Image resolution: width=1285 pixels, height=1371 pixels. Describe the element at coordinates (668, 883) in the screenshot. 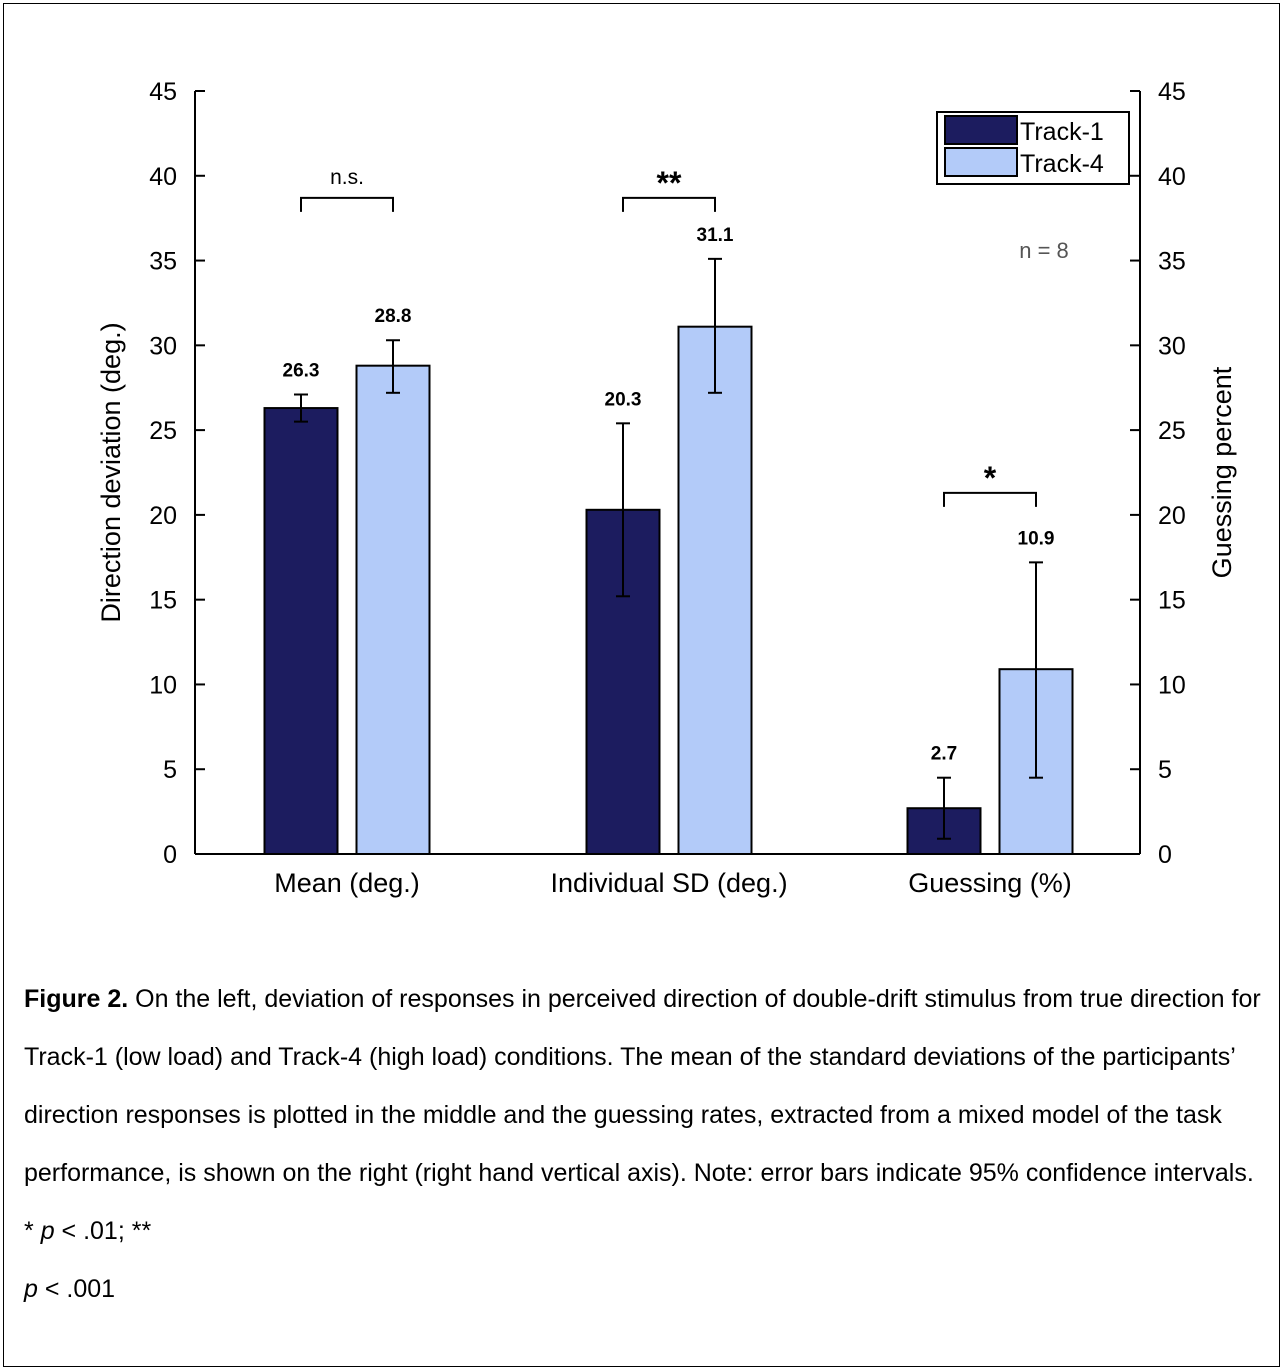

I see `x-tick-label: Individual SD (deg.)` at that location.